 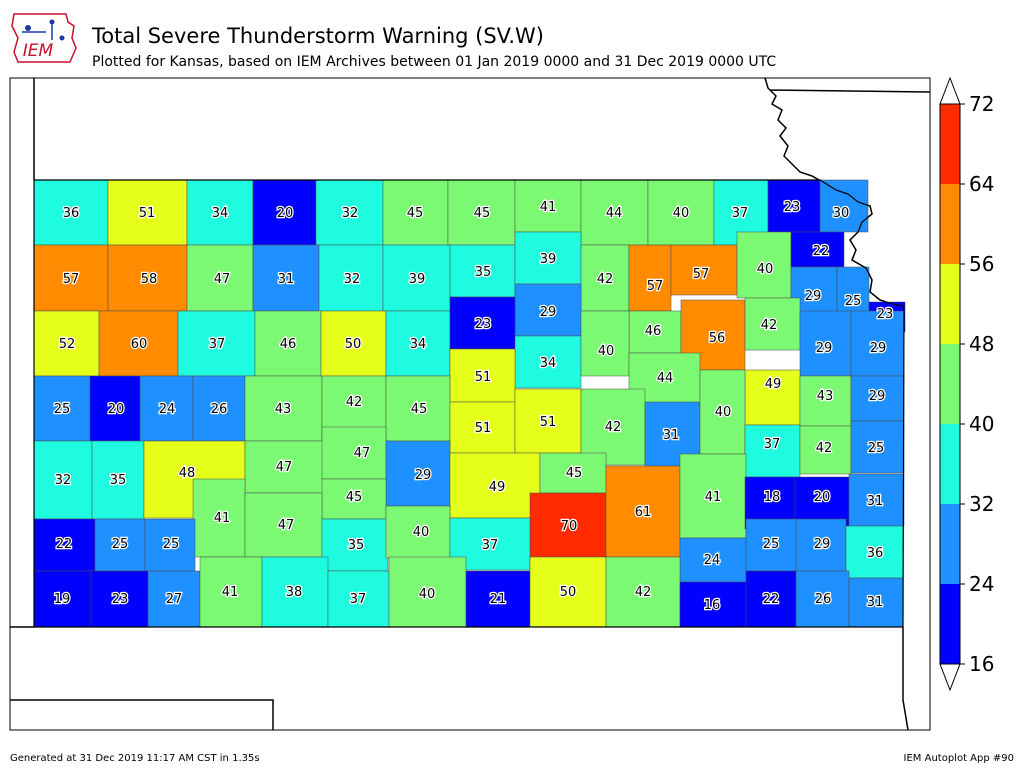 I want to click on county-value-label: 31, so click(x=671, y=435).